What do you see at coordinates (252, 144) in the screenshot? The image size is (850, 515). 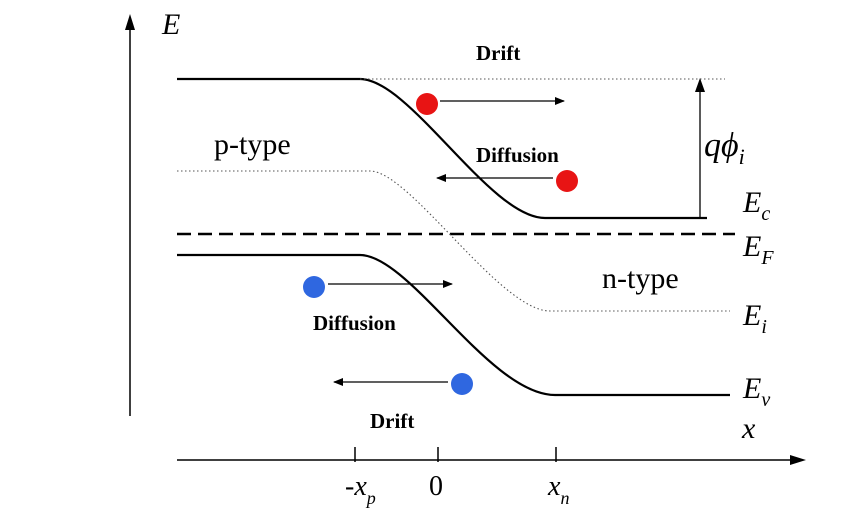 I see `p-type-label: p-type` at bounding box center [252, 144].